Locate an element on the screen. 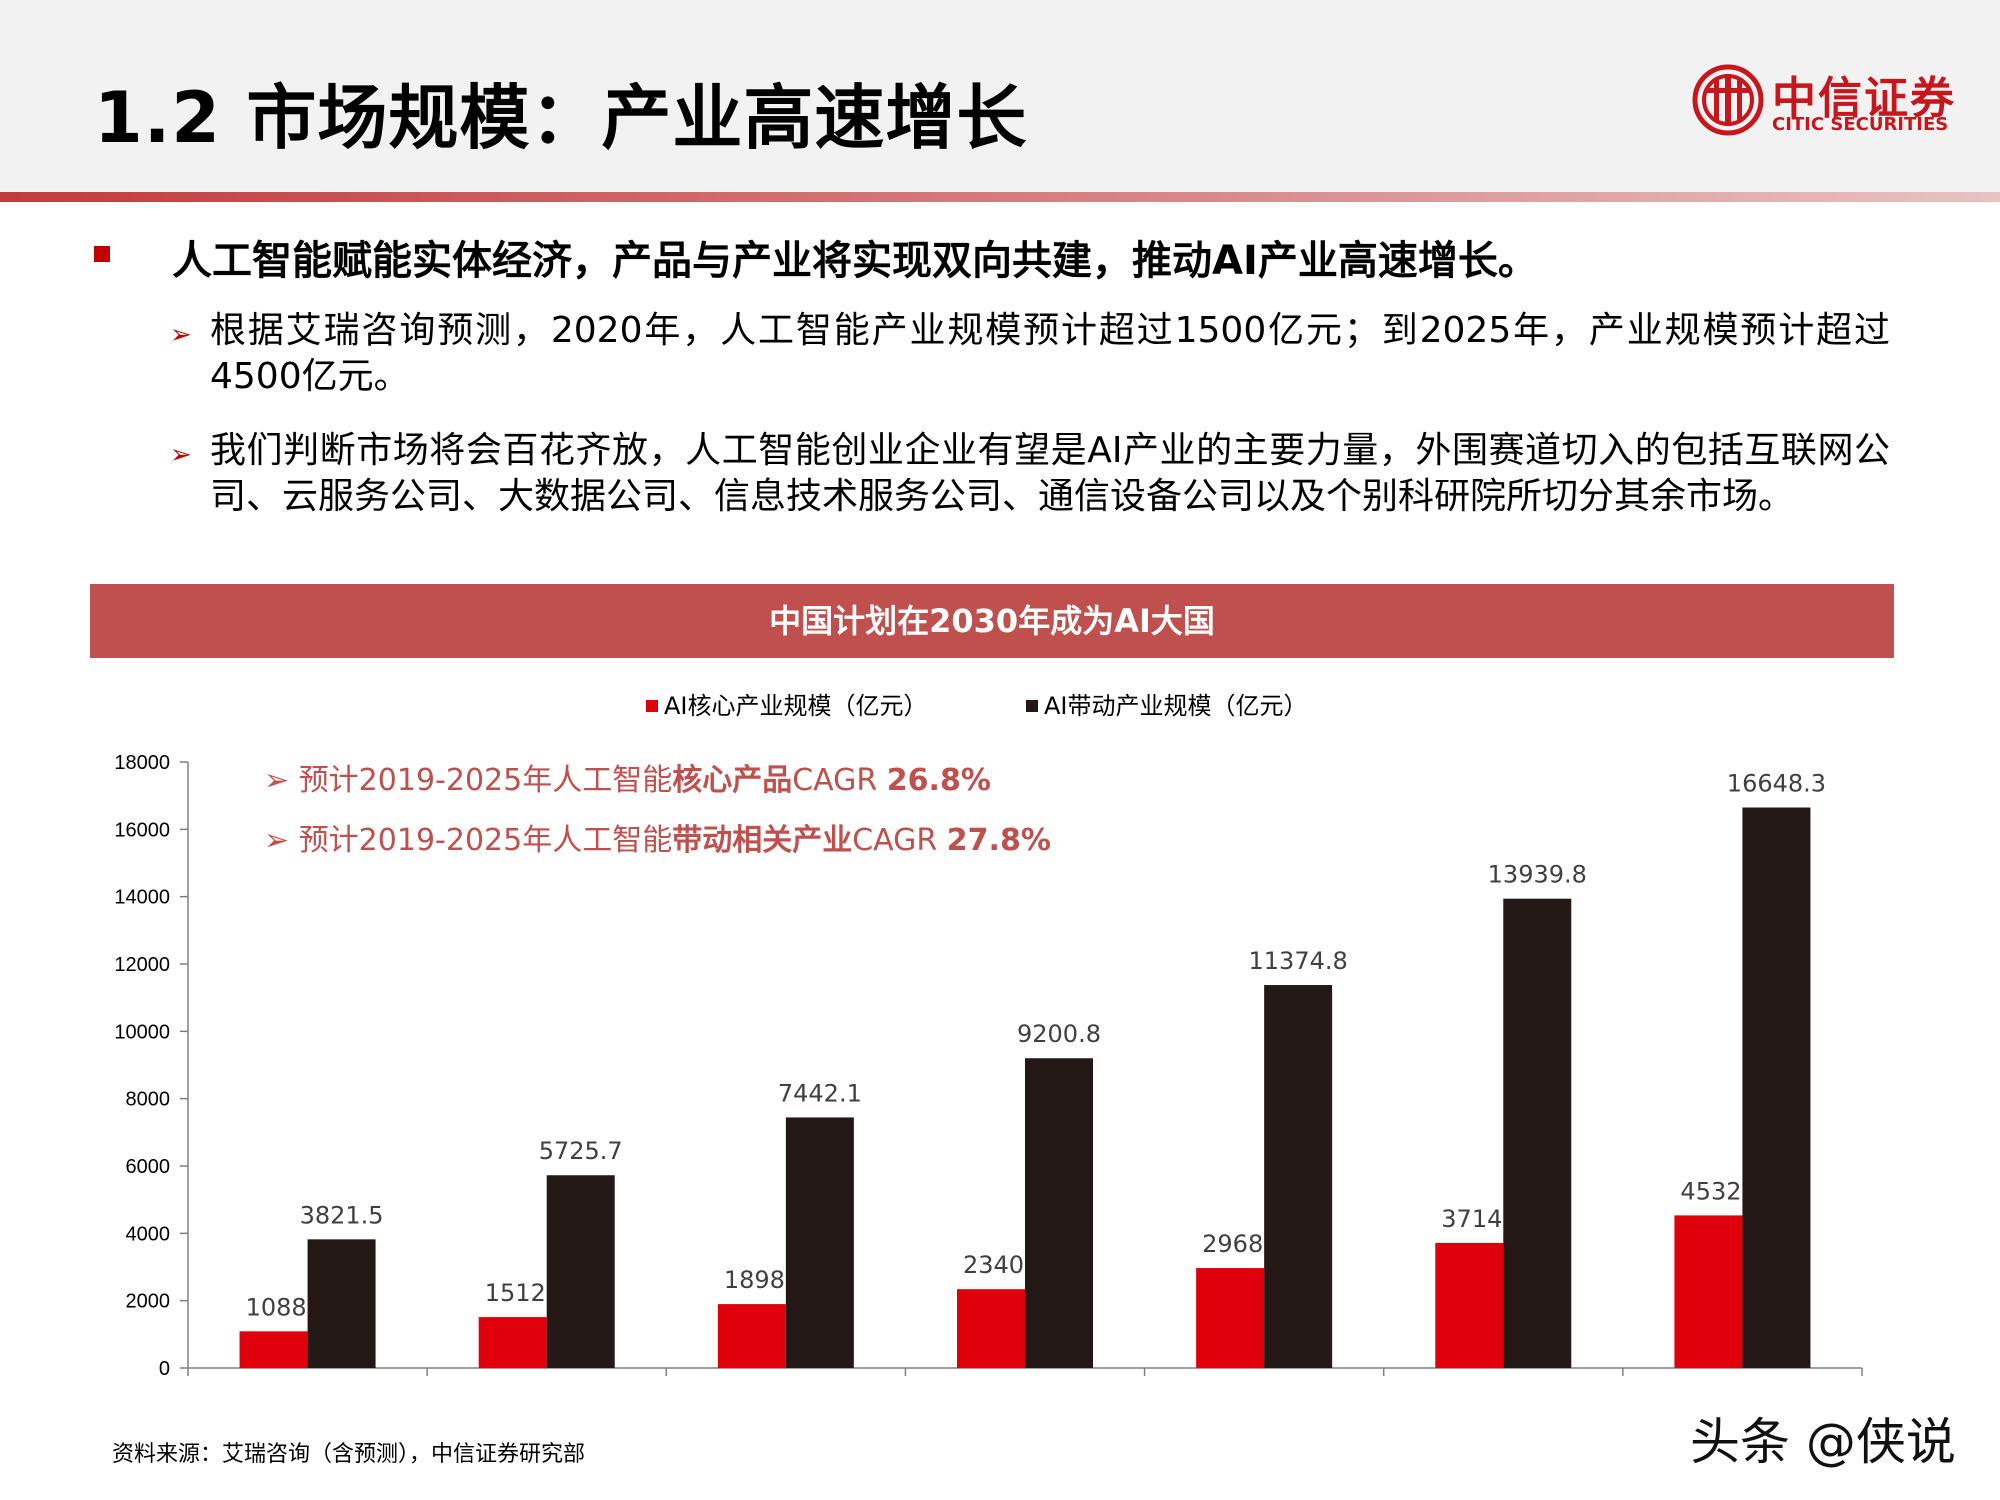 The image size is (2000, 1500). citic-logo-icon is located at coordinates (1728, 100).